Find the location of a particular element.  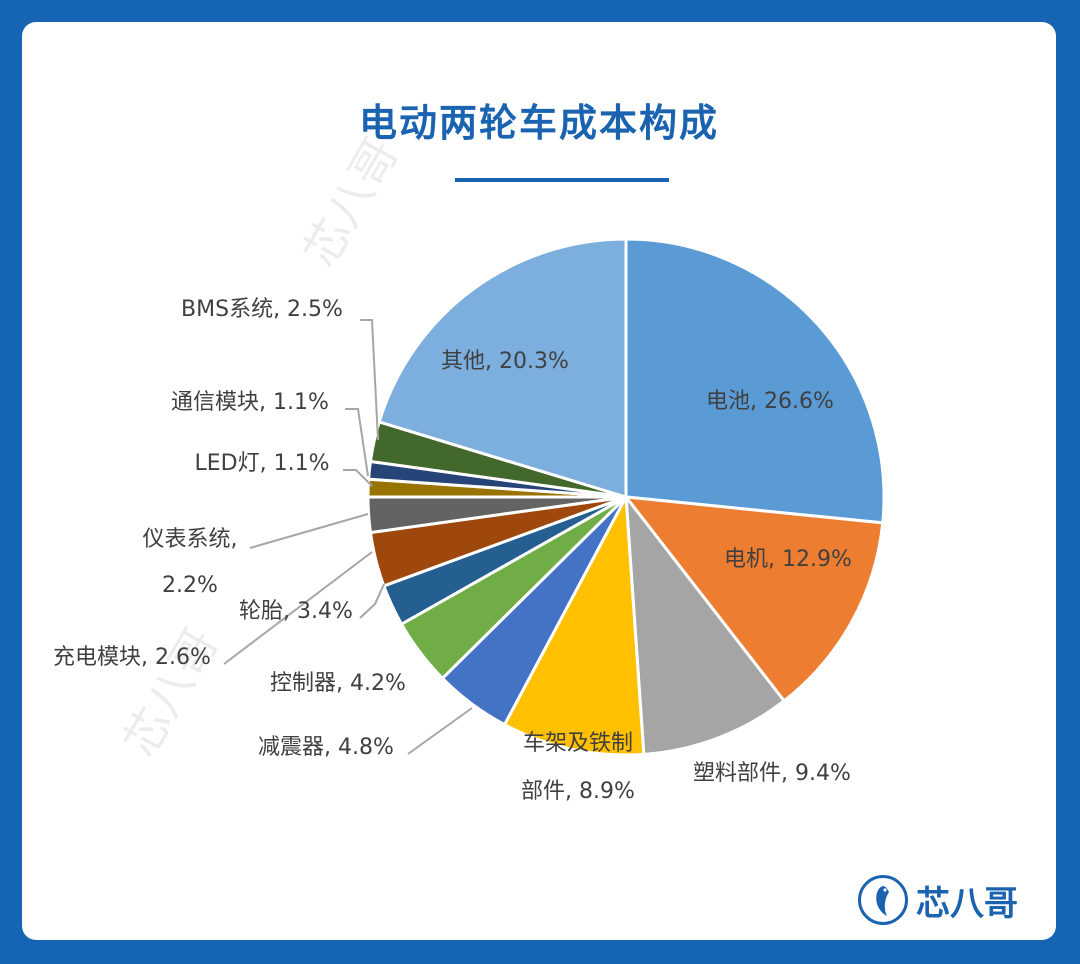

leader-lines is located at coordinates (348, 537).